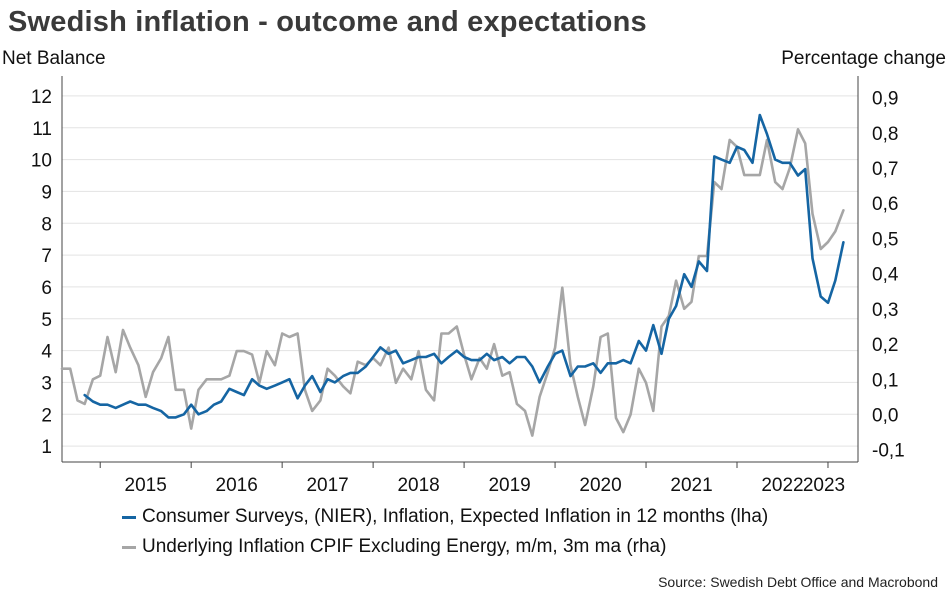 This screenshot has width=950, height=600. What do you see at coordinates (46, 224) in the screenshot?
I see `y-tick-label-left: 8` at bounding box center [46, 224].